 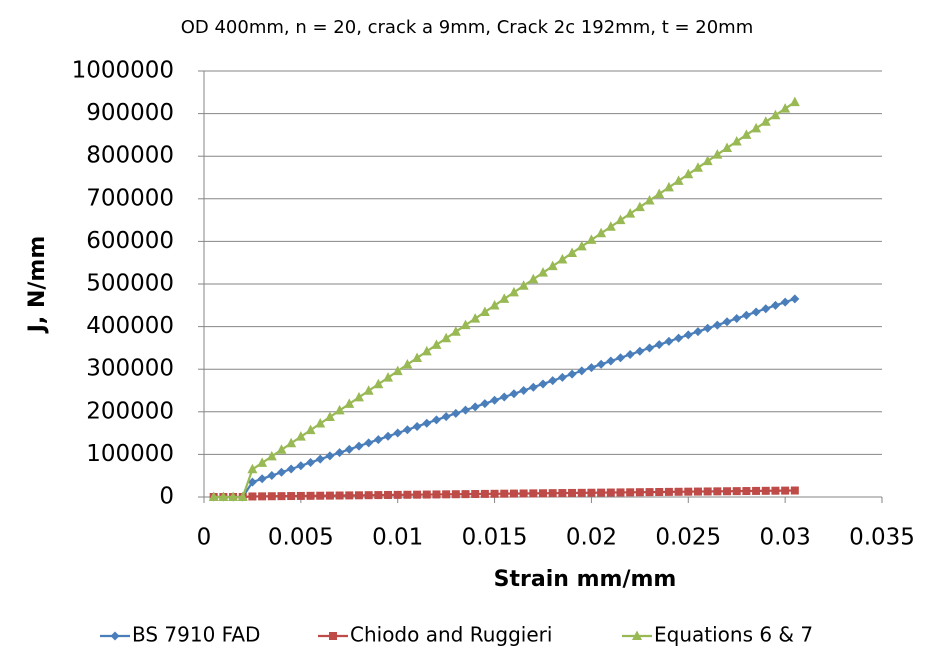 What do you see at coordinates (130, 156) in the screenshot?
I see `y-tick-label: 800000` at bounding box center [130, 156].